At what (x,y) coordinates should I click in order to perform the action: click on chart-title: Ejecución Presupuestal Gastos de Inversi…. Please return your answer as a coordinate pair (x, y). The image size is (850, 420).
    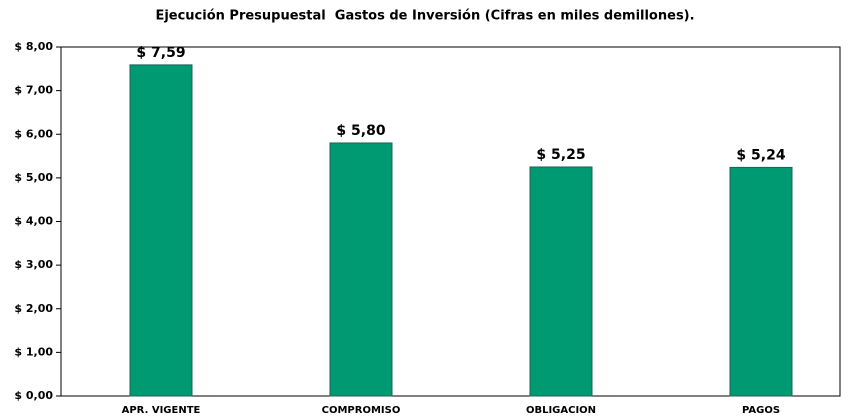
    Looking at the image, I should click on (424, 16).